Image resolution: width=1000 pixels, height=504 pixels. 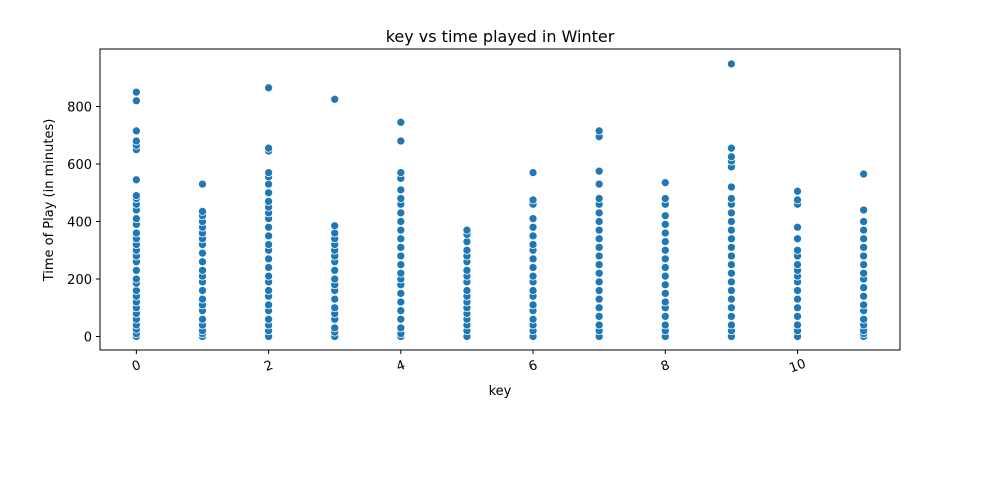 I want to click on y-tick-label: 600, so click(x=79, y=165).